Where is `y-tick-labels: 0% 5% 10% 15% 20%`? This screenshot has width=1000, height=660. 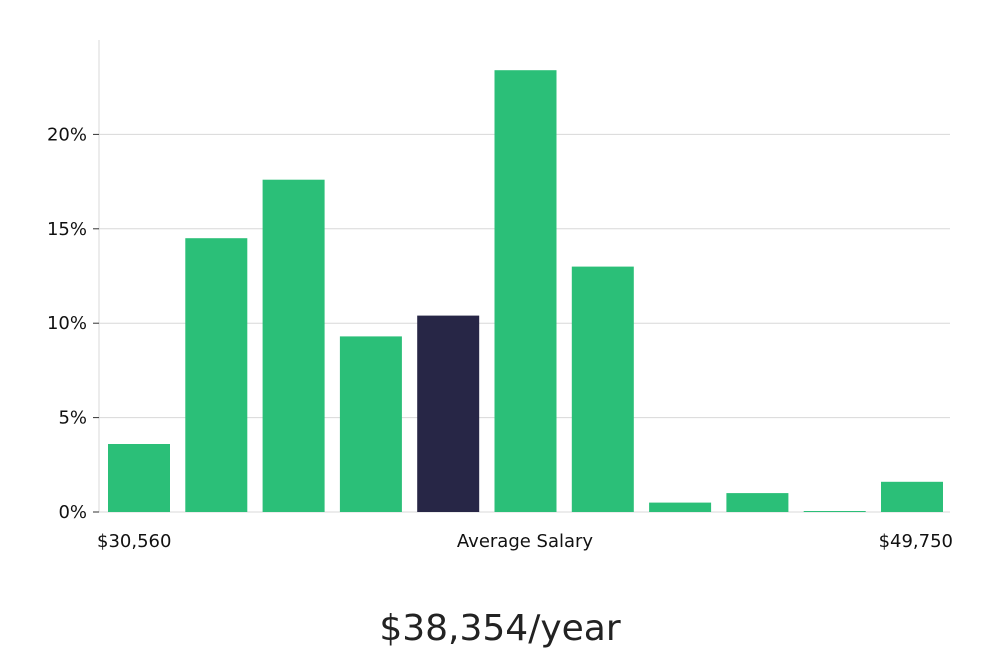
y-tick-labels: 0% 5% 10% 15% 20% is located at coordinates (73, 323).